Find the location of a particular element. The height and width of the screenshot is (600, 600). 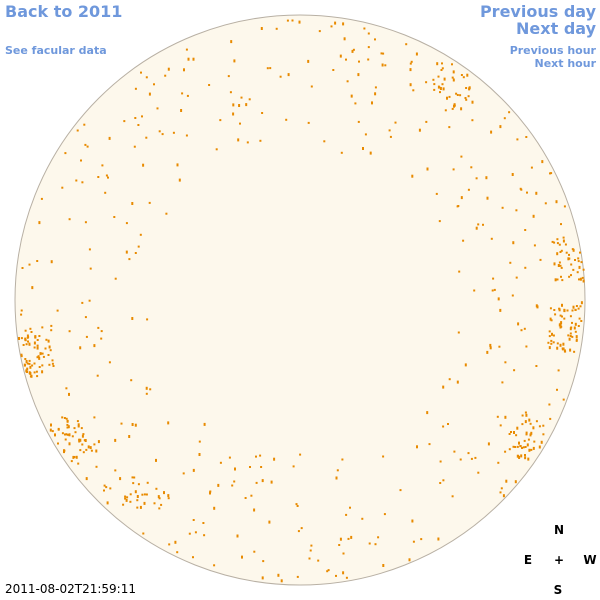

facular-link: See facular data is located at coordinates (56, 50).